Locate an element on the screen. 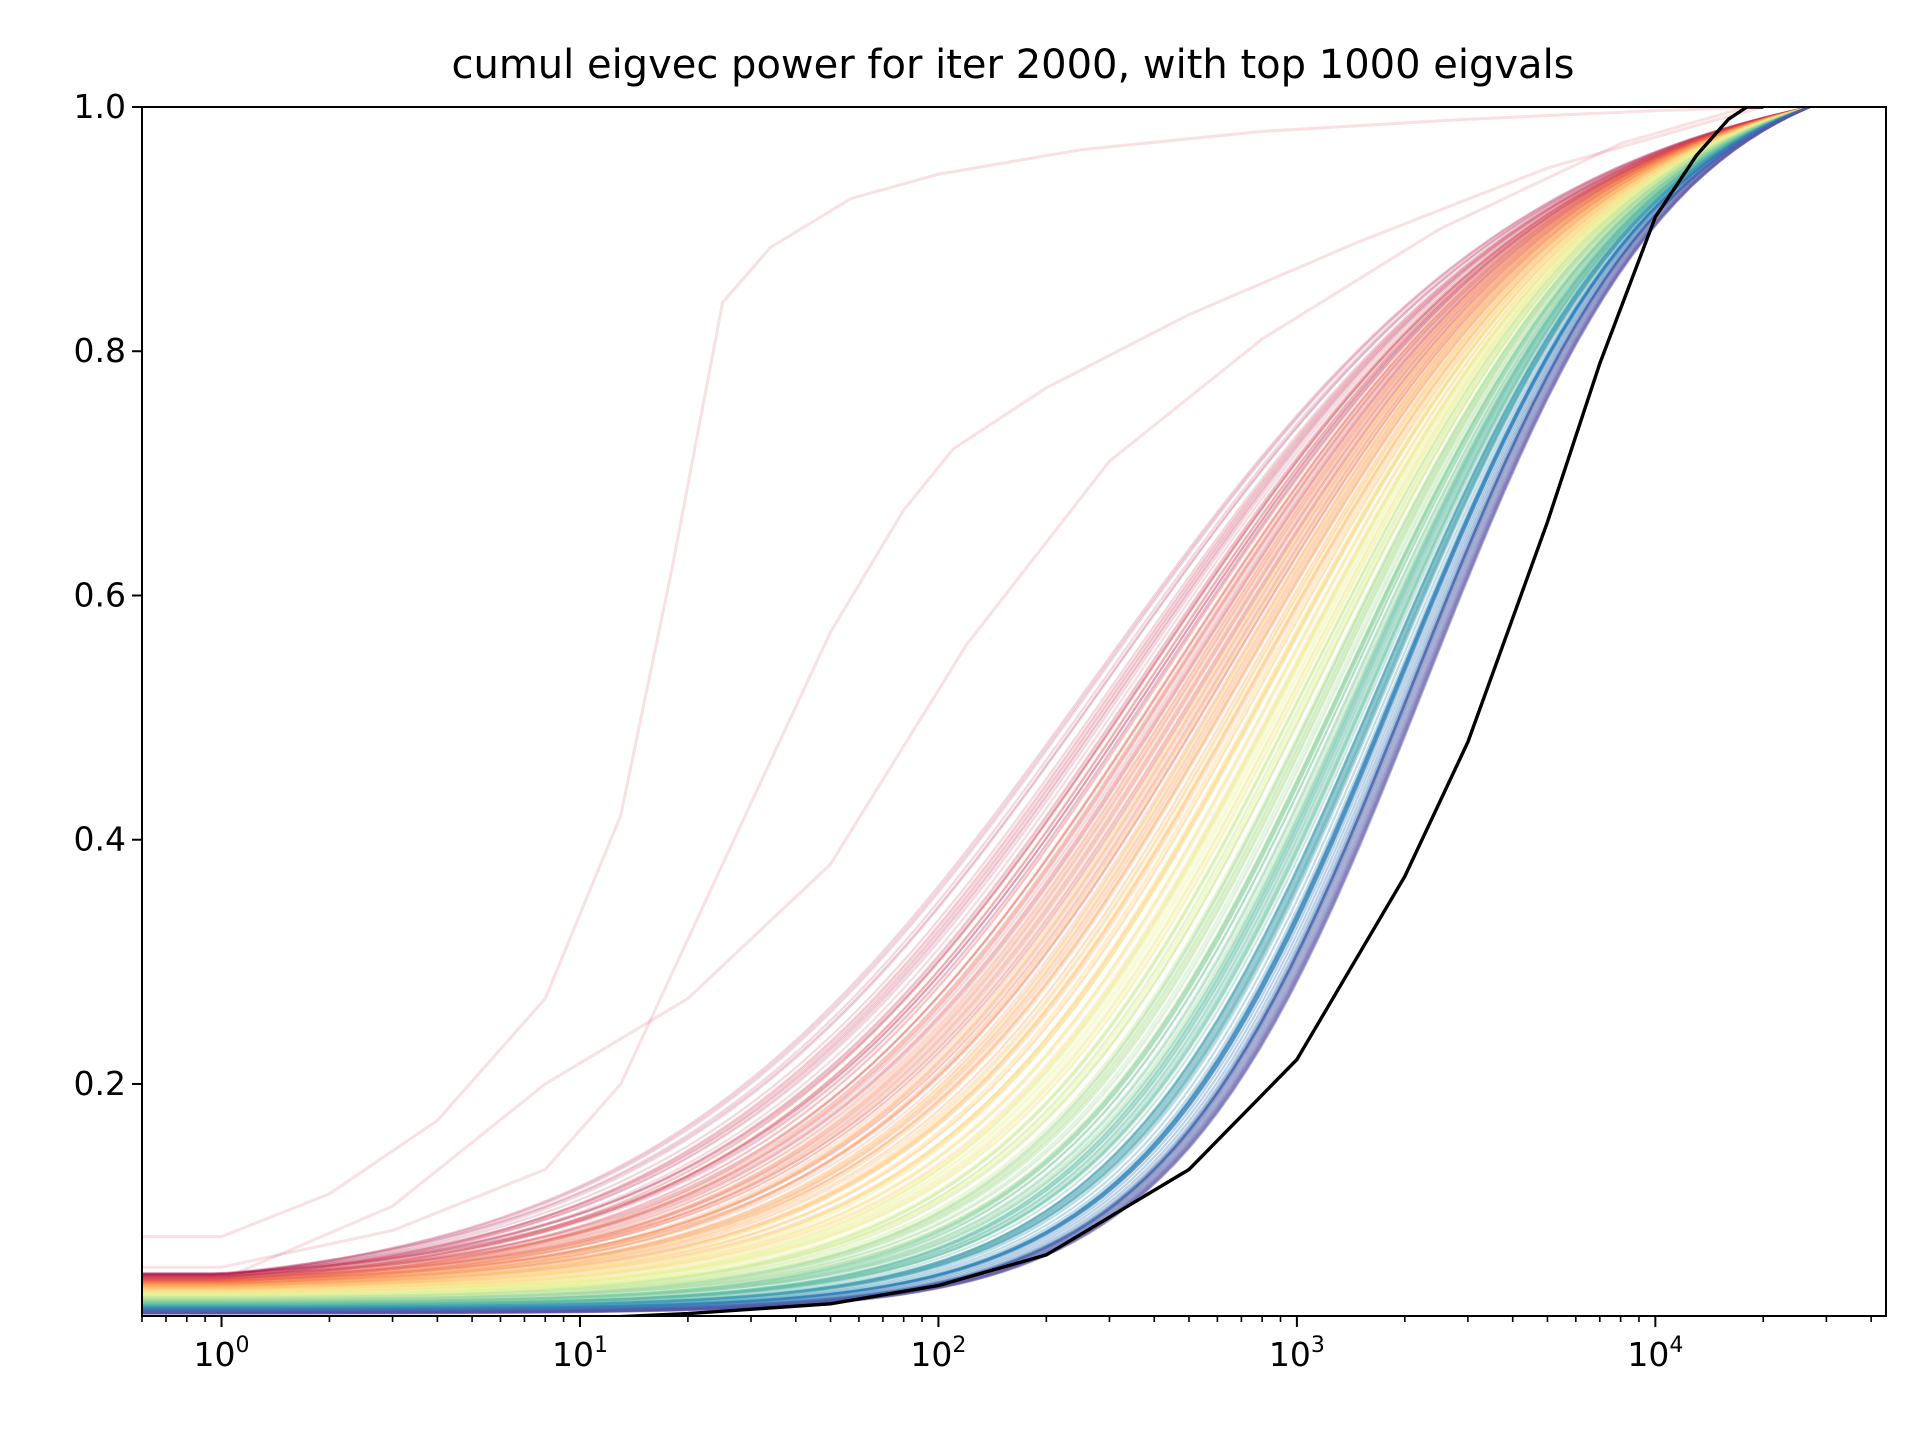 This screenshot has width=1920, height=1445. y-axis: 0.2 0.4 0.6 0.8 1.0 is located at coordinates (108, 595).